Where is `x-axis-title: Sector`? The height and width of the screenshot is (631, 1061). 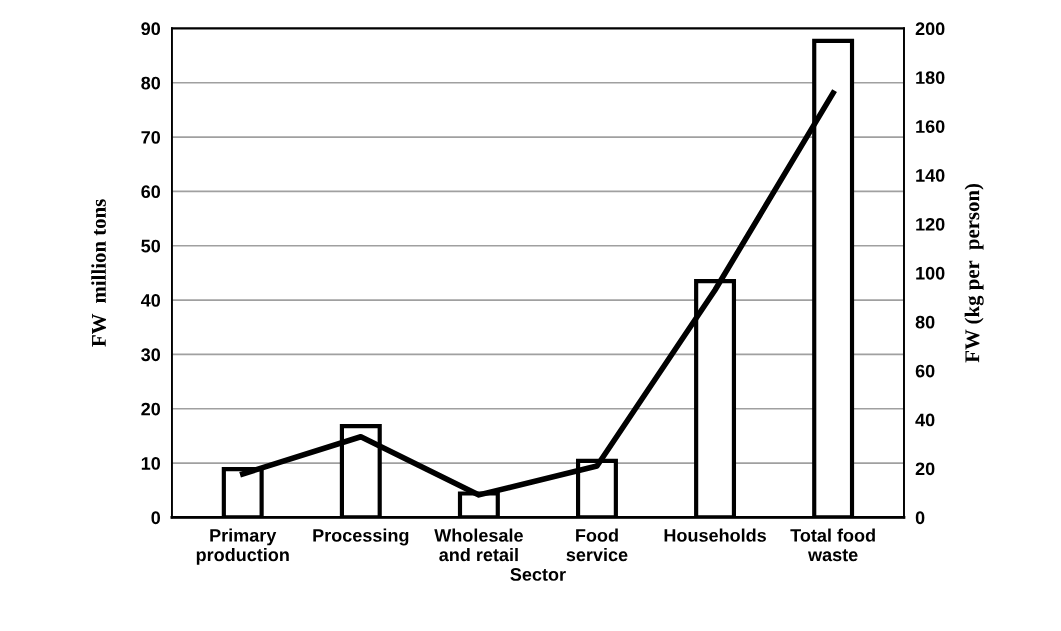 x-axis-title: Sector is located at coordinates (538, 574).